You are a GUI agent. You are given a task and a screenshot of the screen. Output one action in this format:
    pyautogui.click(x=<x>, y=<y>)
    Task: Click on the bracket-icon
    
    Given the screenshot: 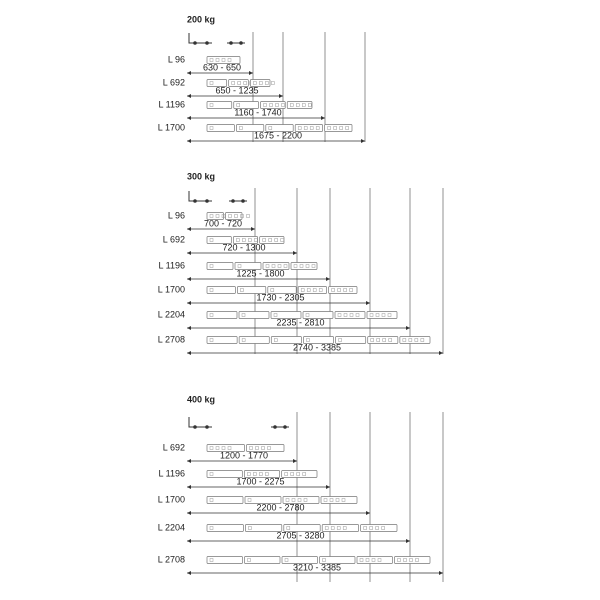 What is the action you would take?
    pyautogui.click(x=200, y=422)
    